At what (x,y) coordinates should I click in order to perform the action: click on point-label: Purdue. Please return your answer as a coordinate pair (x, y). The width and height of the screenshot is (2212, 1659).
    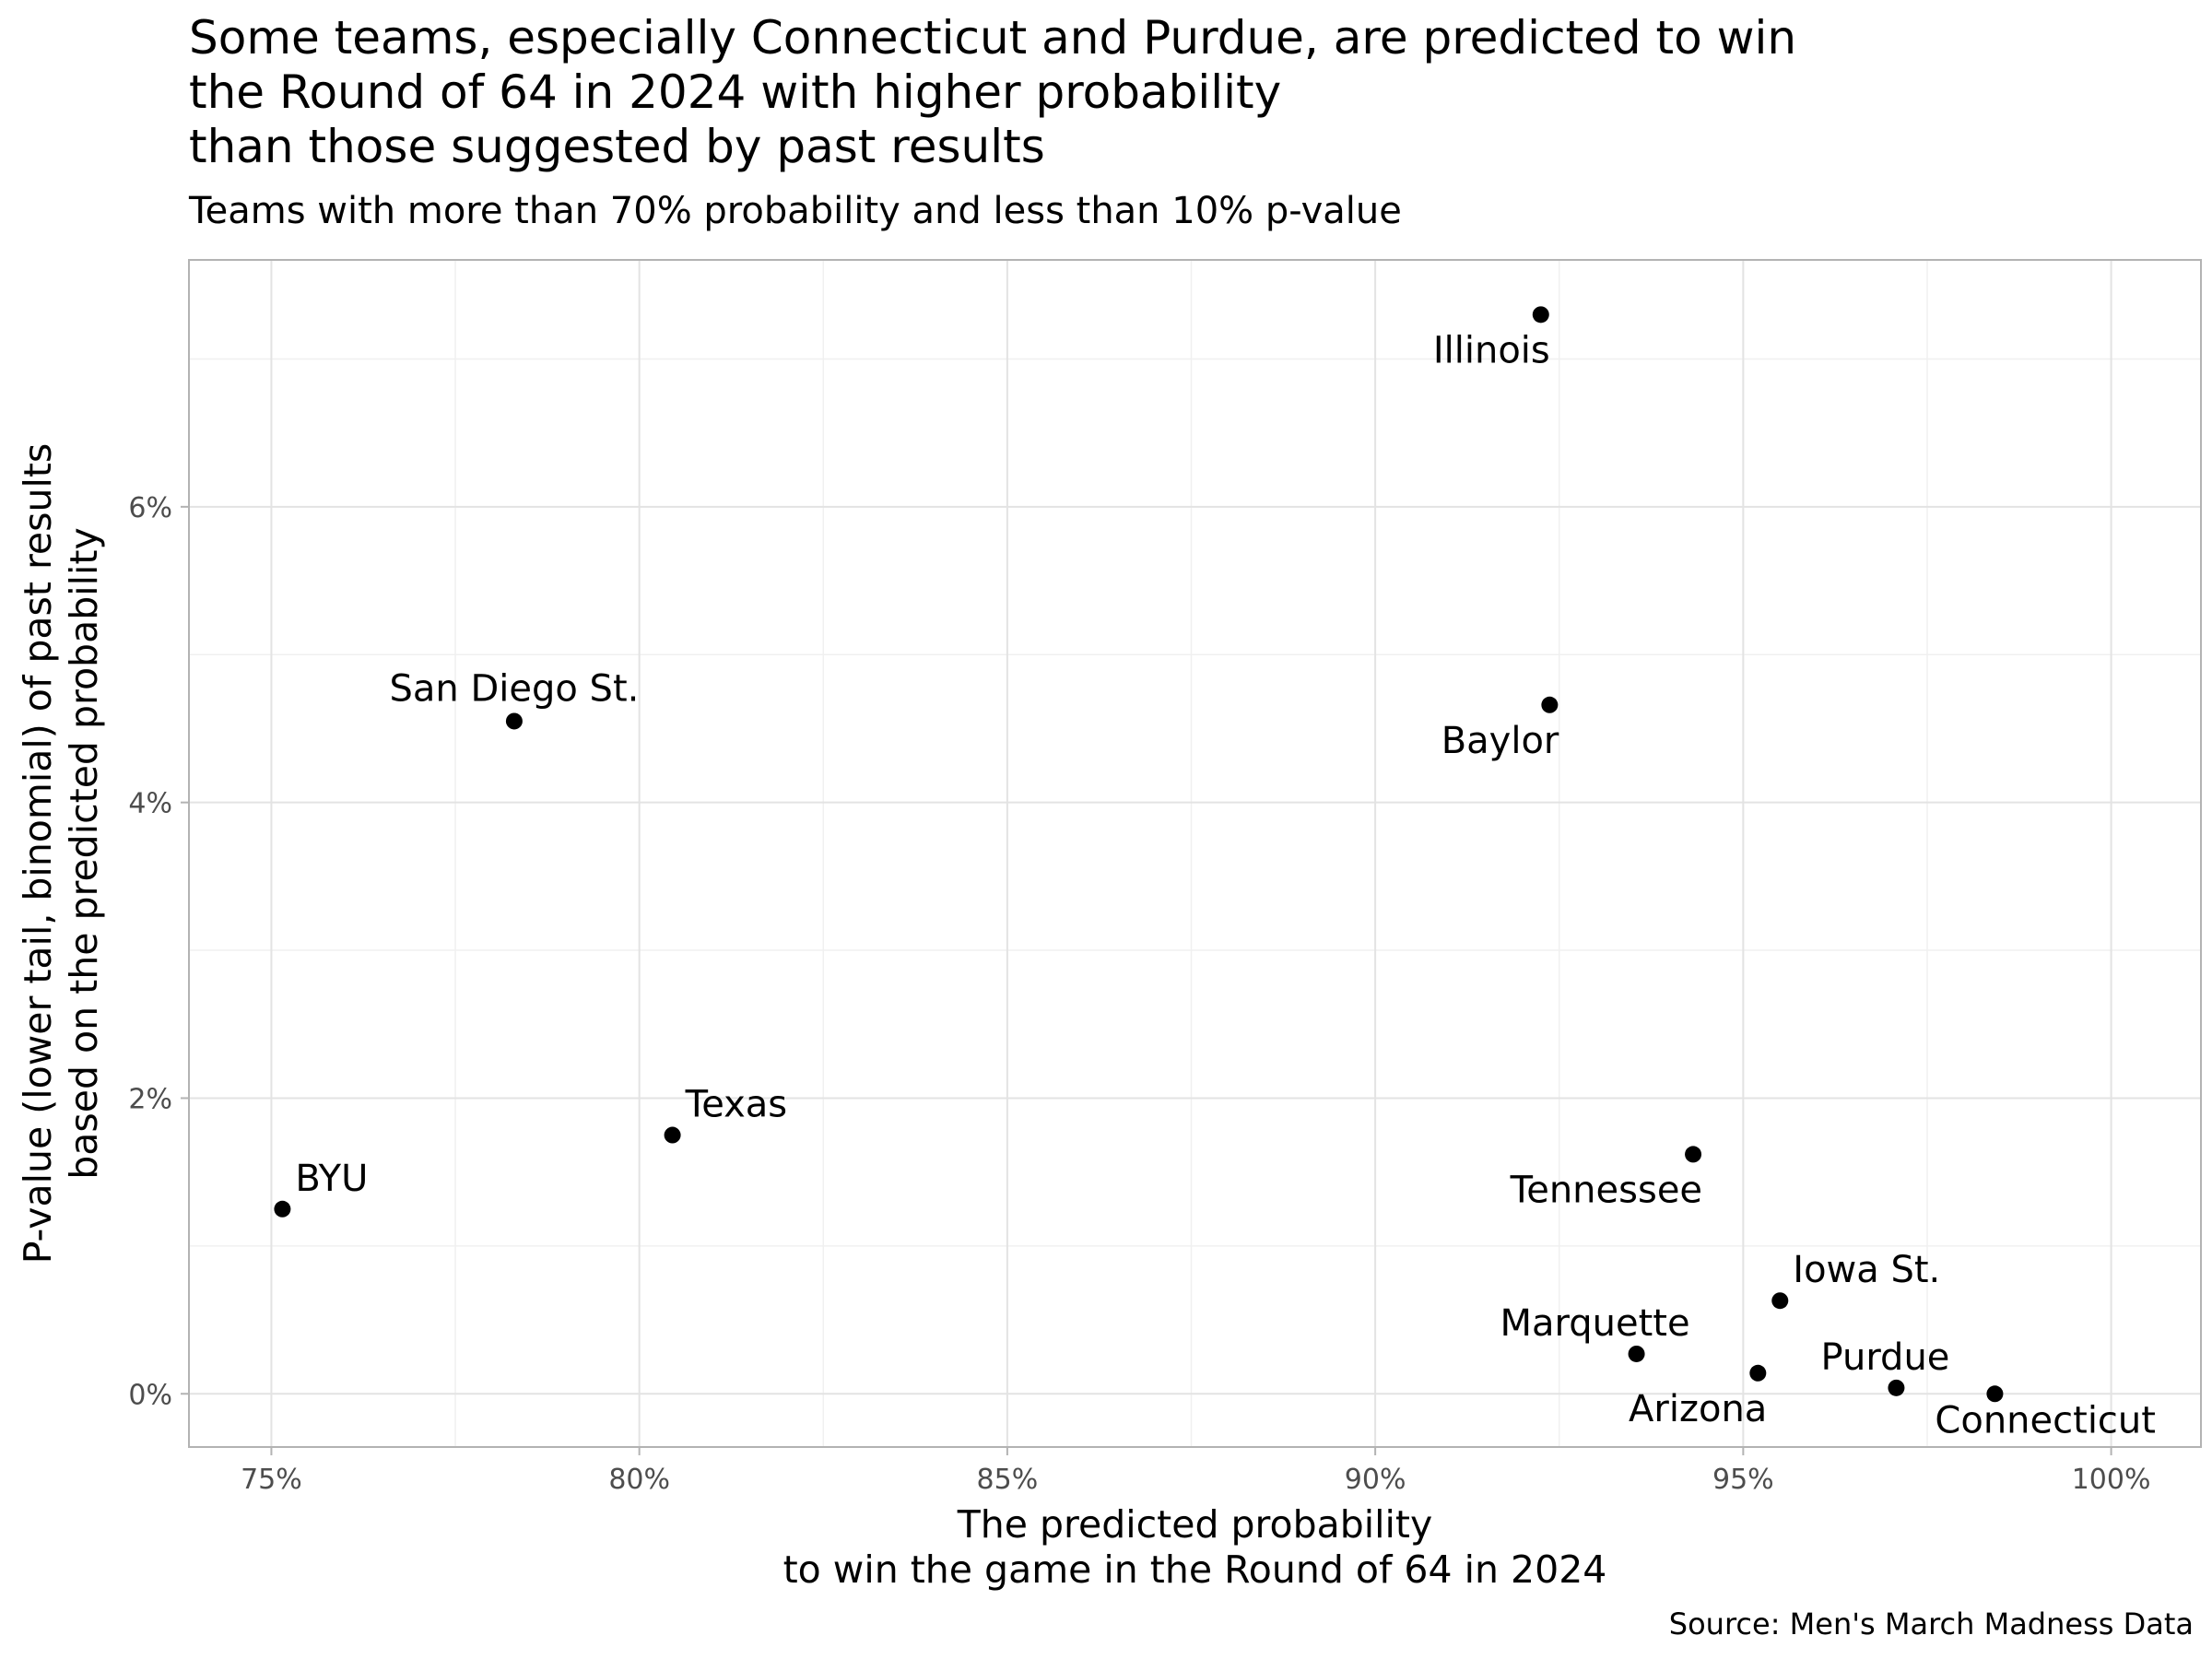
    Looking at the image, I should click on (1885, 1357).